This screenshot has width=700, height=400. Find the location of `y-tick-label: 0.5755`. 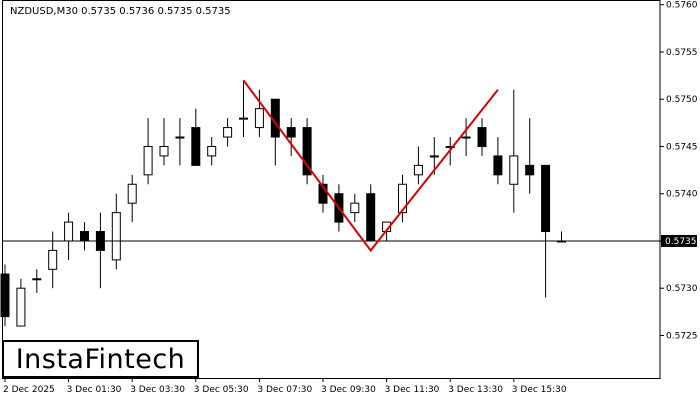

y-tick-label: 0.5755 is located at coordinates (682, 53).